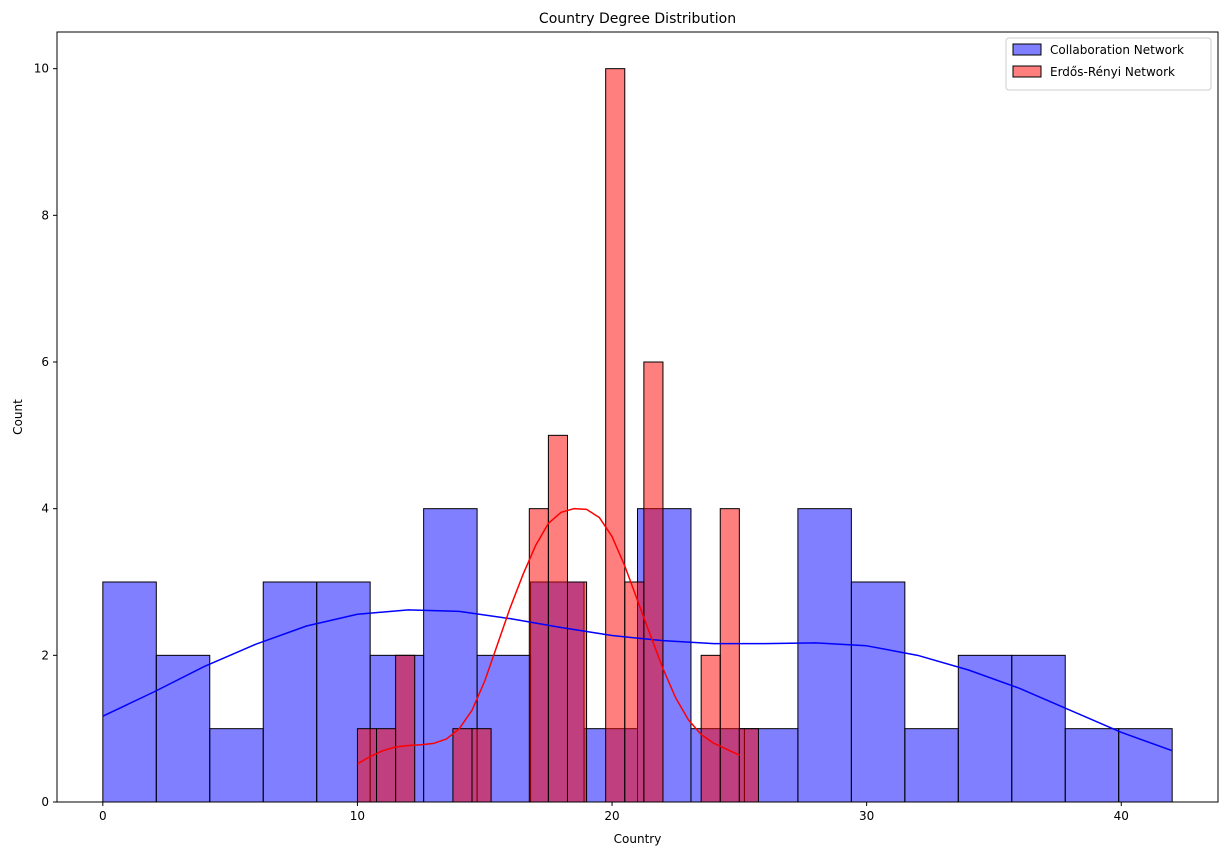 The width and height of the screenshot is (1229, 855). What do you see at coordinates (45, 509) in the screenshot?
I see `y-tick-label-2: 4` at bounding box center [45, 509].